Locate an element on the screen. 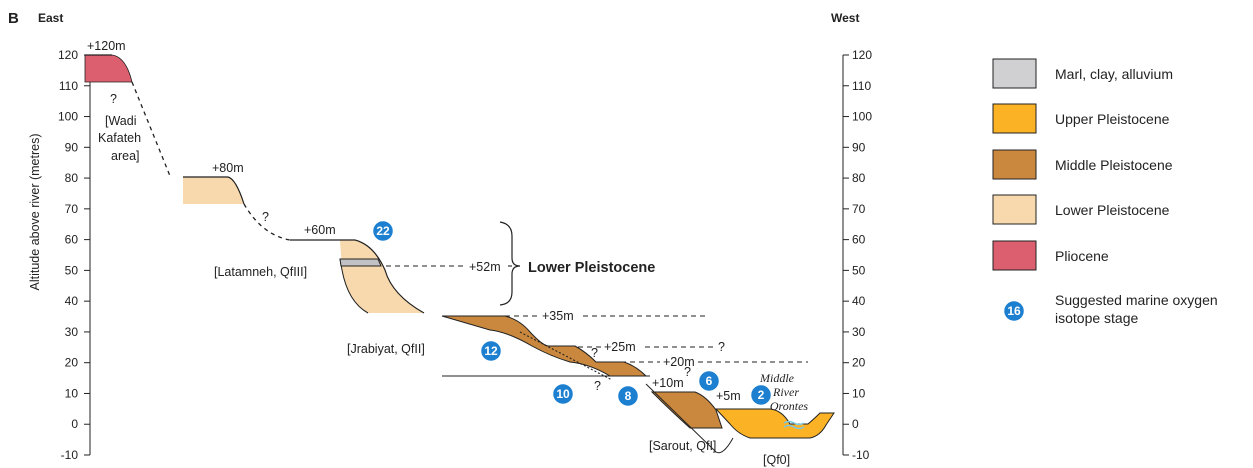  jrabiyat-unit is located at coordinates (544, 346).